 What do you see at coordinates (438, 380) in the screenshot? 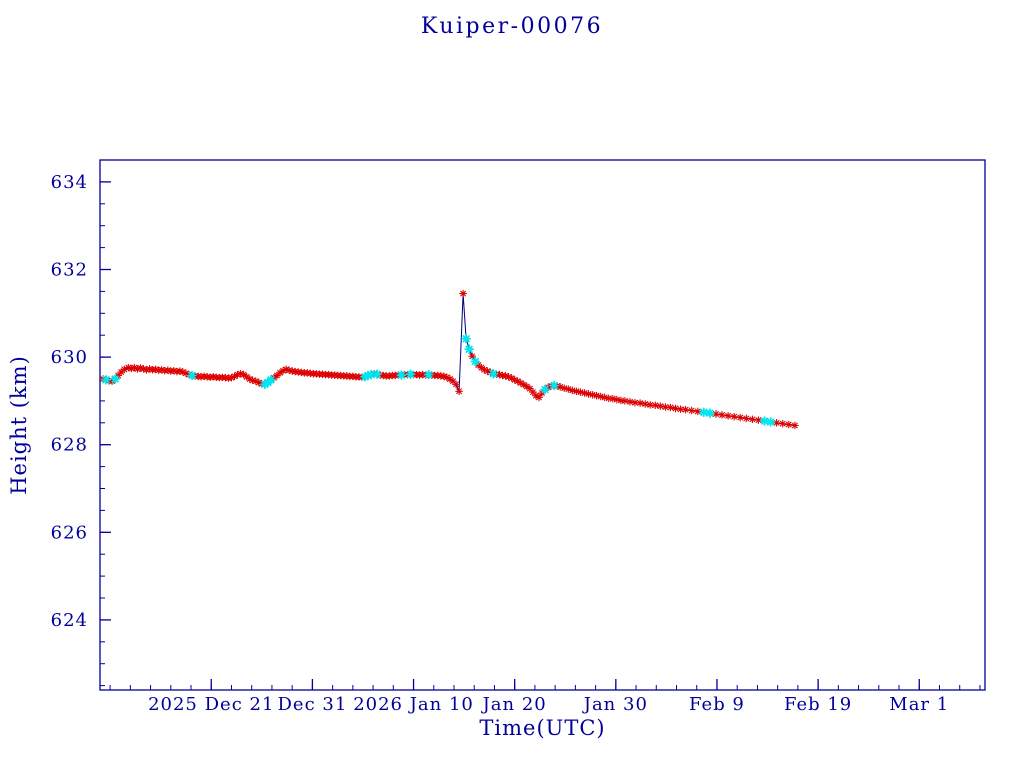
I see `cyan-markers` at bounding box center [438, 380].